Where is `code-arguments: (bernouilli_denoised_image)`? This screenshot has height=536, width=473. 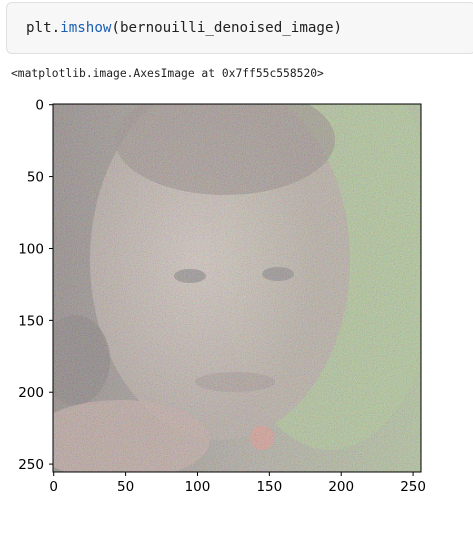
code-arguments: (bernouilli_denoised_image) is located at coordinates (227, 28).